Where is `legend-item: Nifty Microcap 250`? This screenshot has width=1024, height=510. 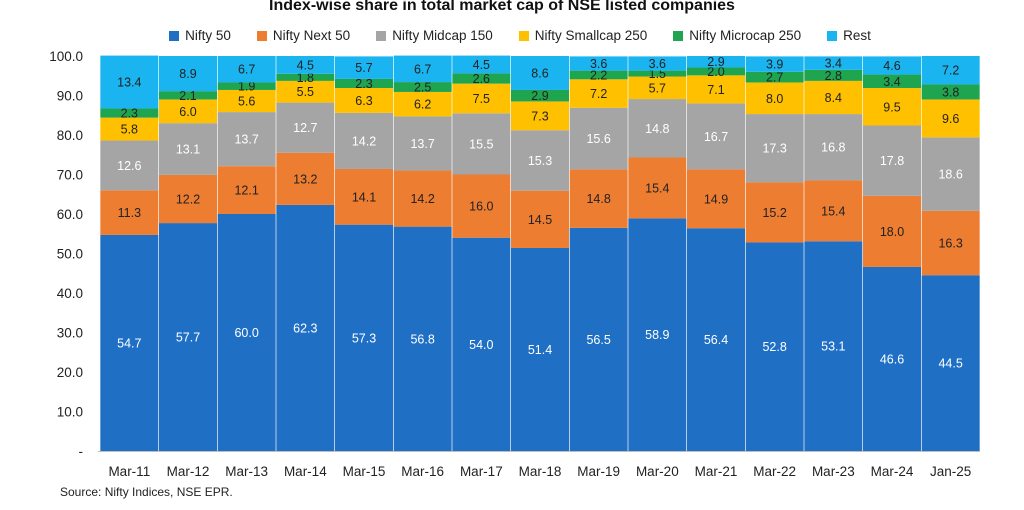 legend-item: Nifty Microcap 250 is located at coordinates (737, 35).